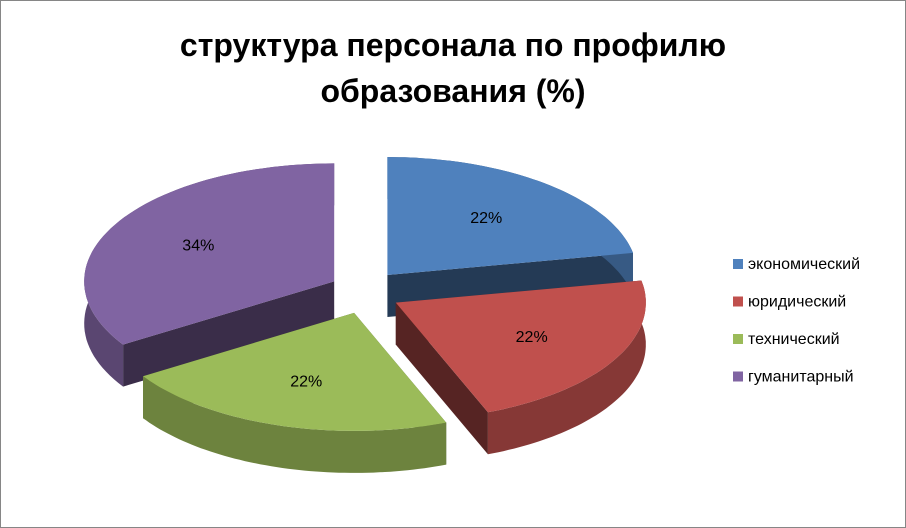  Describe the element at coordinates (797, 302) in the screenshot. I see `legend-label: юридический` at that location.